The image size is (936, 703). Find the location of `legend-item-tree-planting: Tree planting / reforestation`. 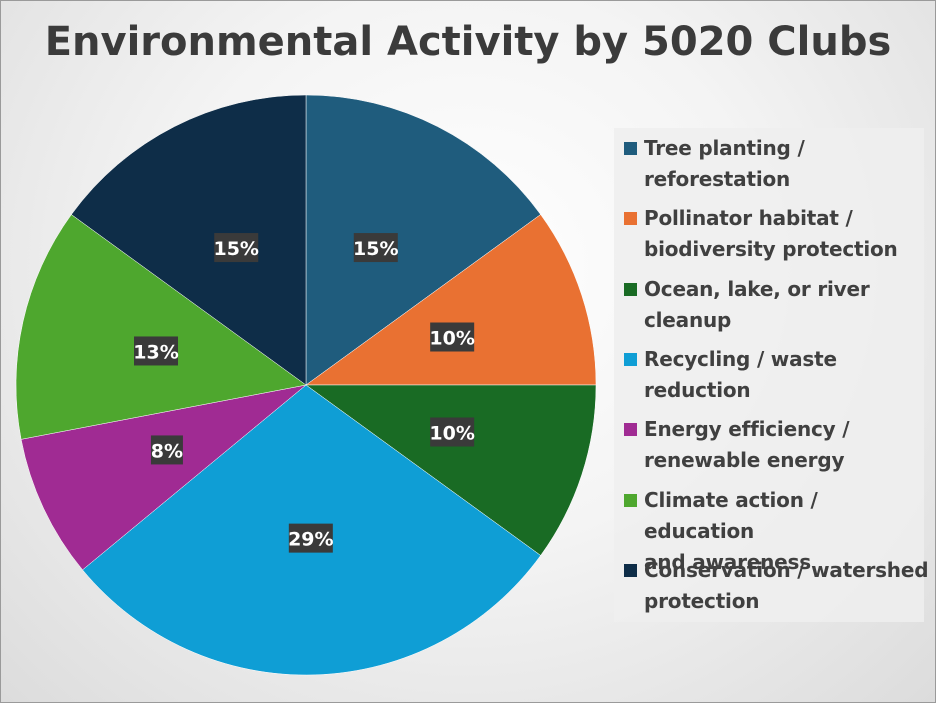

legend-item-tree-planting: Tree planting / reforestation is located at coordinates (773, 165).